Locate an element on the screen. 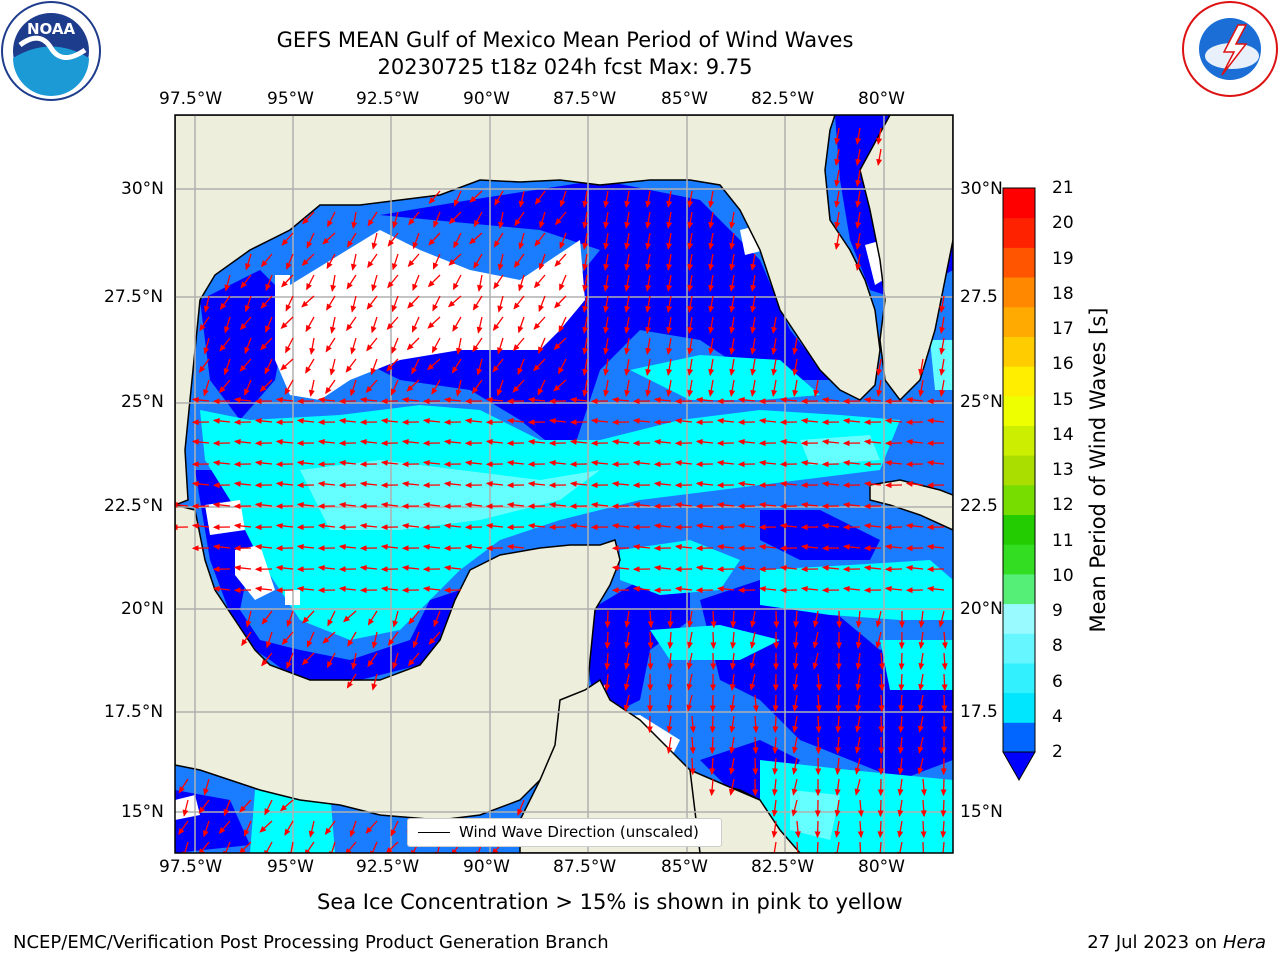 The height and width of the screenshot is (960, 1280). colorbar-tick-label: 19 is located at coordinates (1063, 258).